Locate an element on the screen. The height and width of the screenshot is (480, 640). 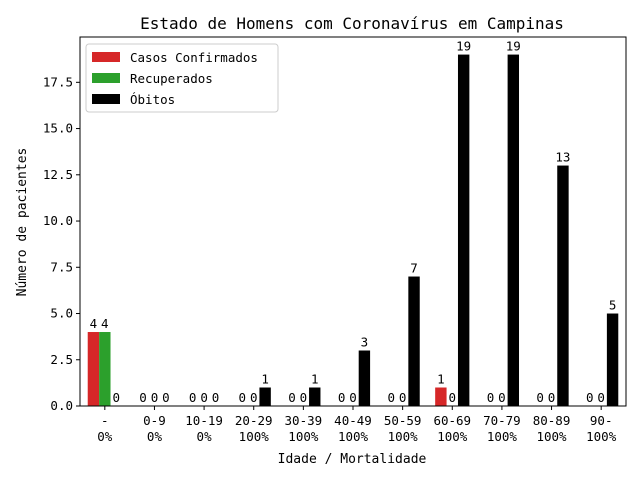
y-tick-label: 0.0 is located at coordinates (61, 405).